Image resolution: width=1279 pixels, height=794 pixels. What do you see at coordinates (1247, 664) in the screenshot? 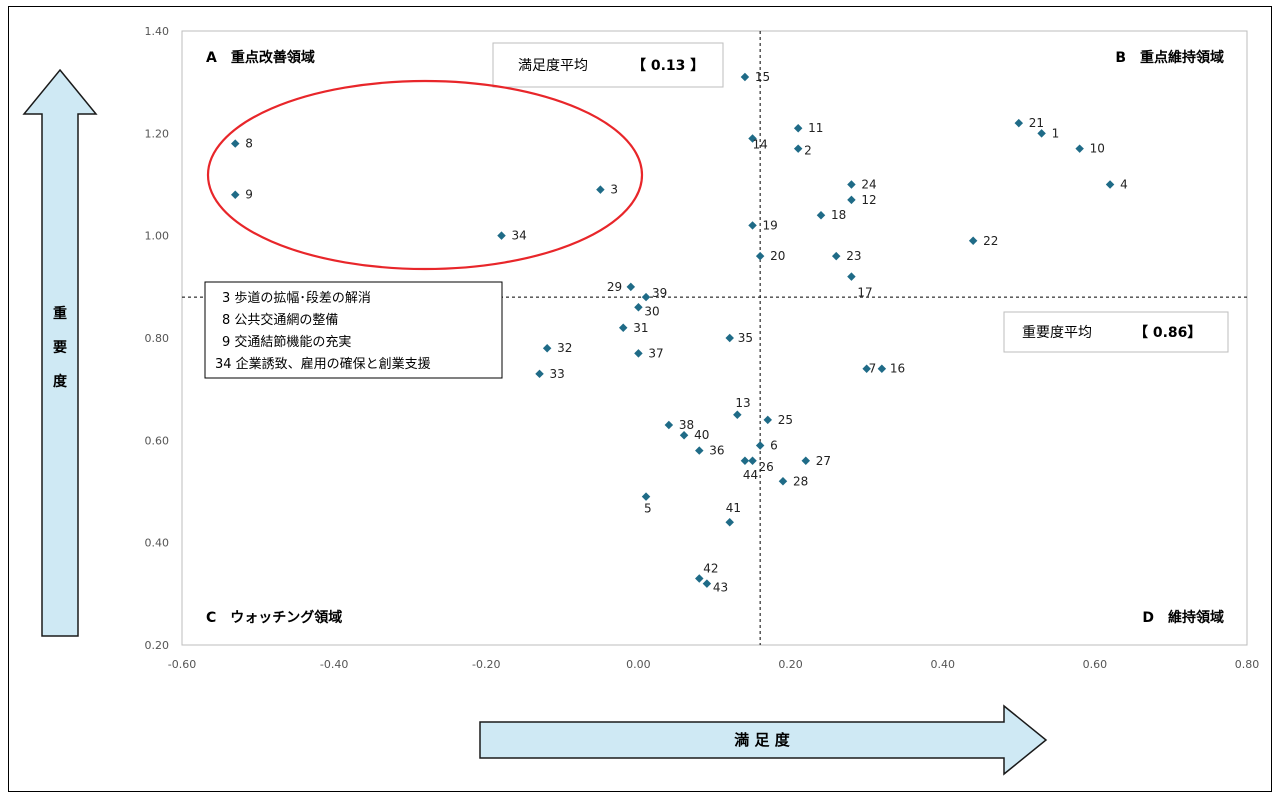
I see `x-tick-label: 0.80` at bounding box center [1247, 664].